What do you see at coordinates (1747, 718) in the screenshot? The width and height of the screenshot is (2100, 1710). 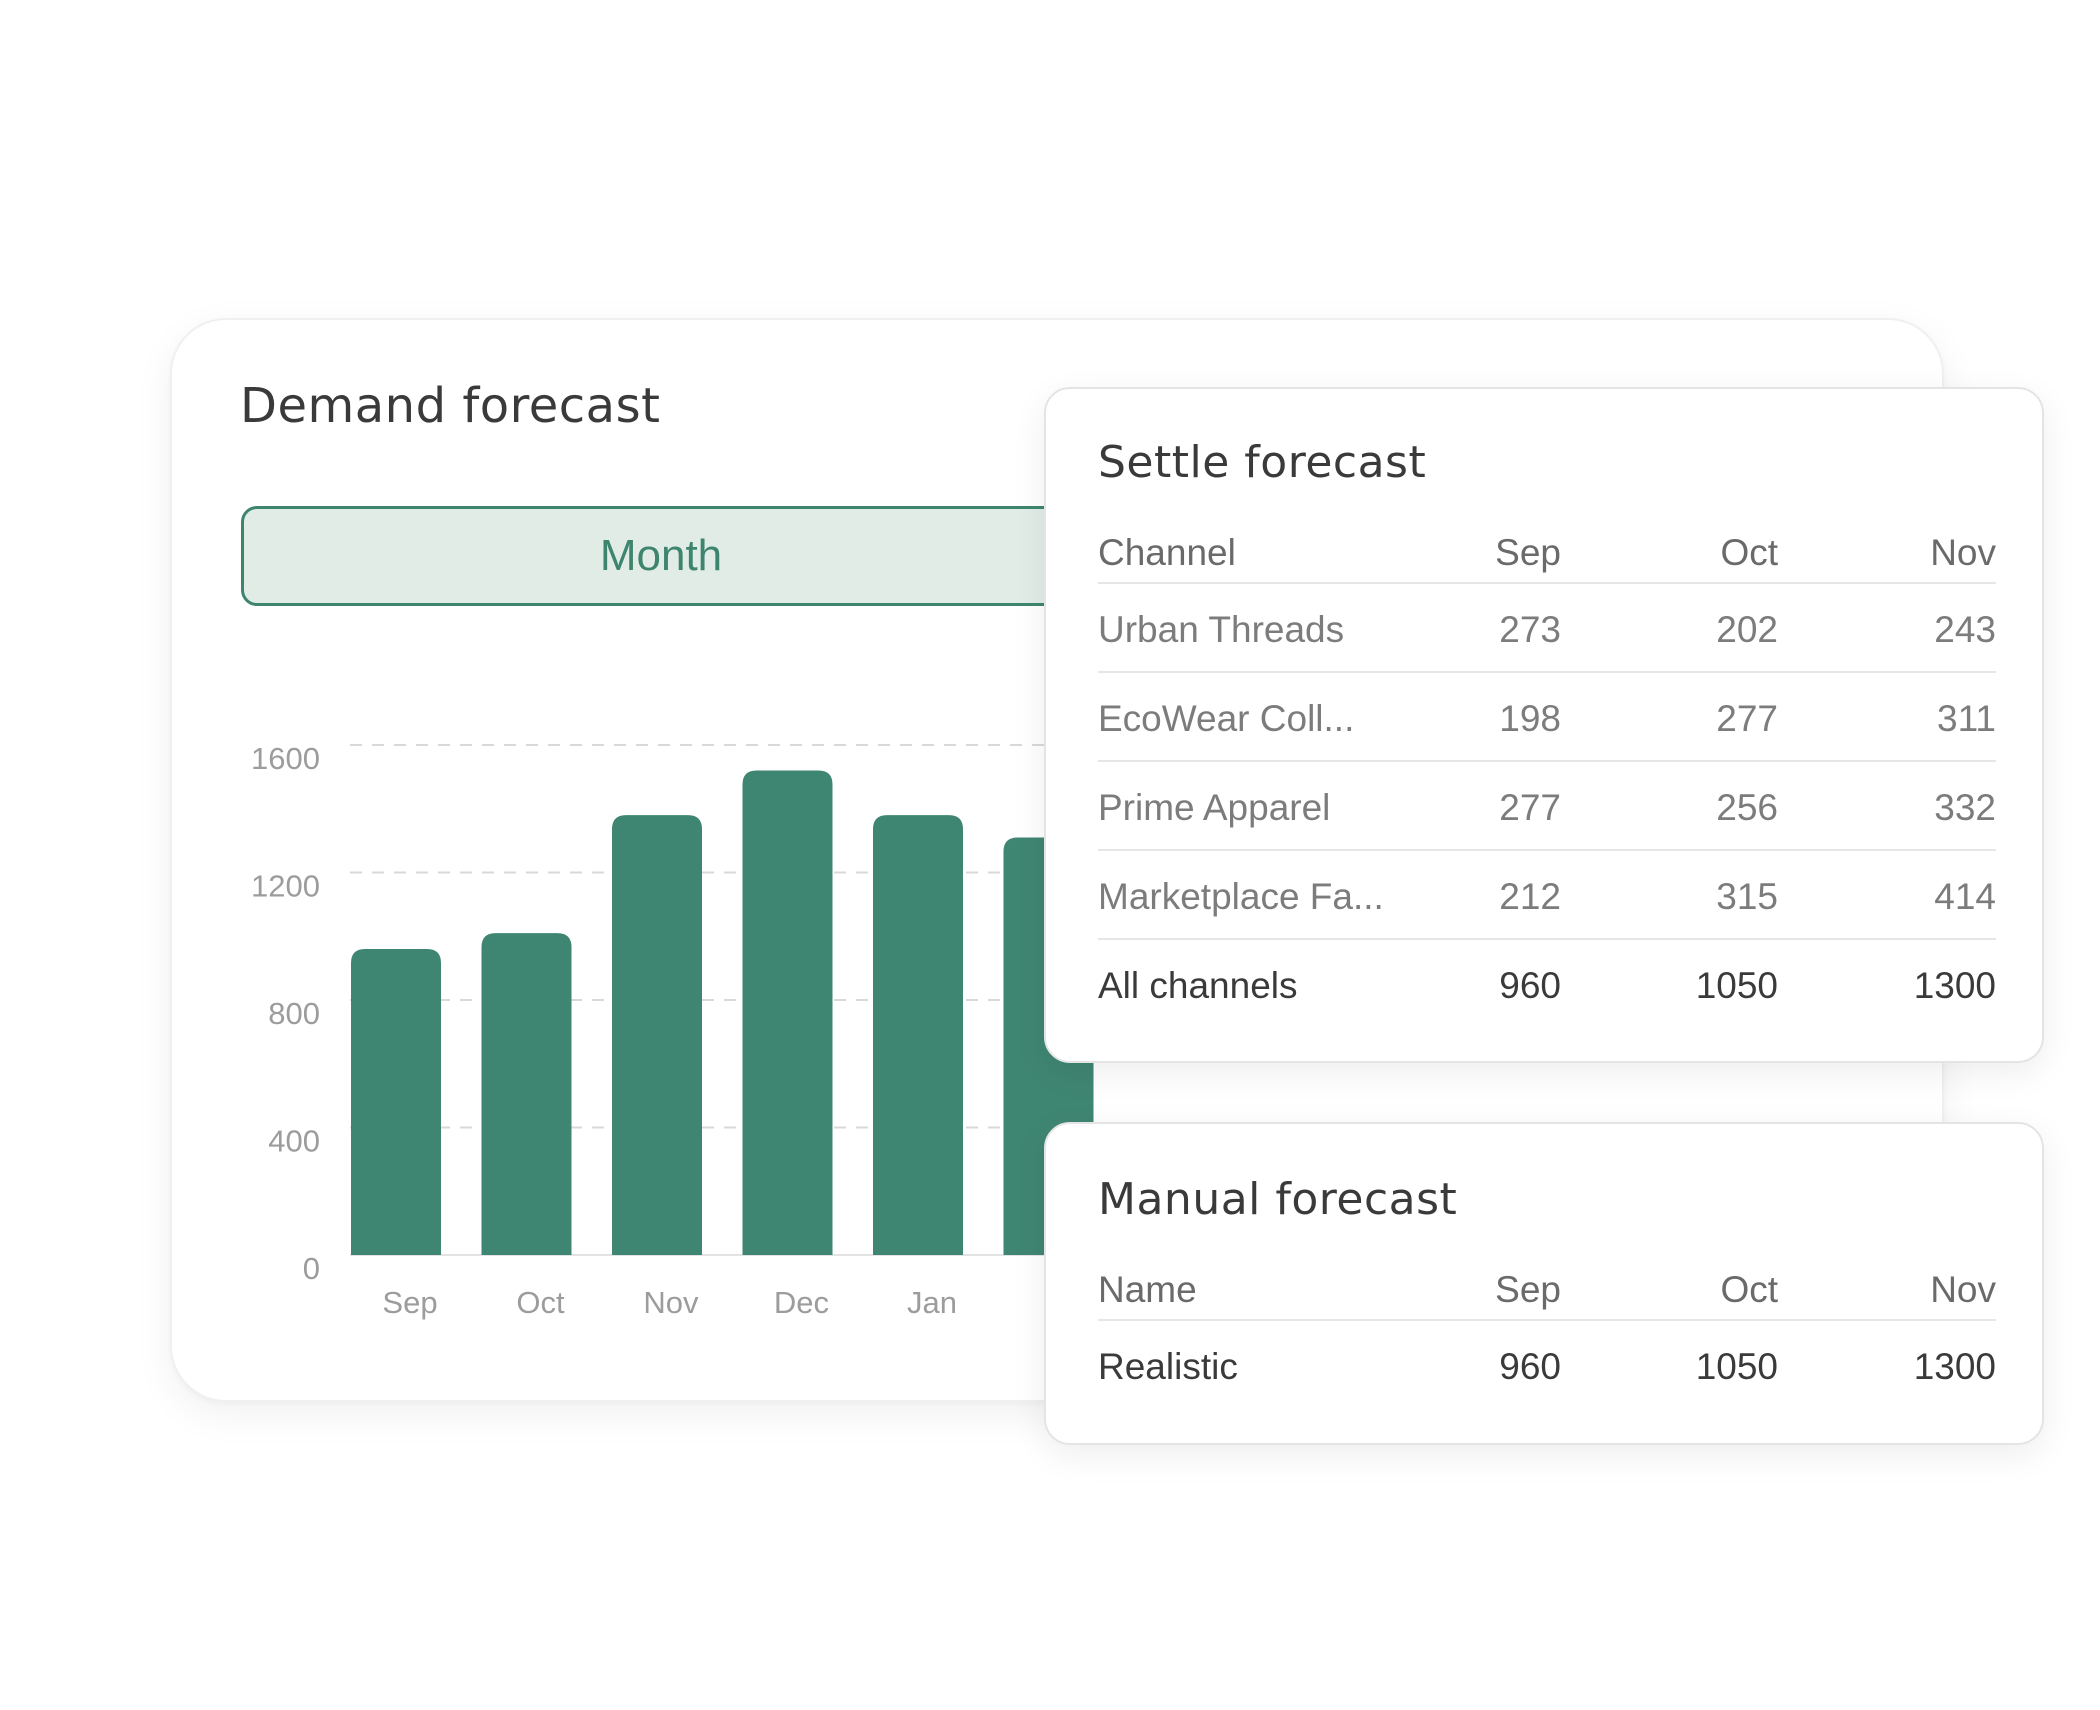 I see `oct-value: 277` at bounding box center [1747, 718].